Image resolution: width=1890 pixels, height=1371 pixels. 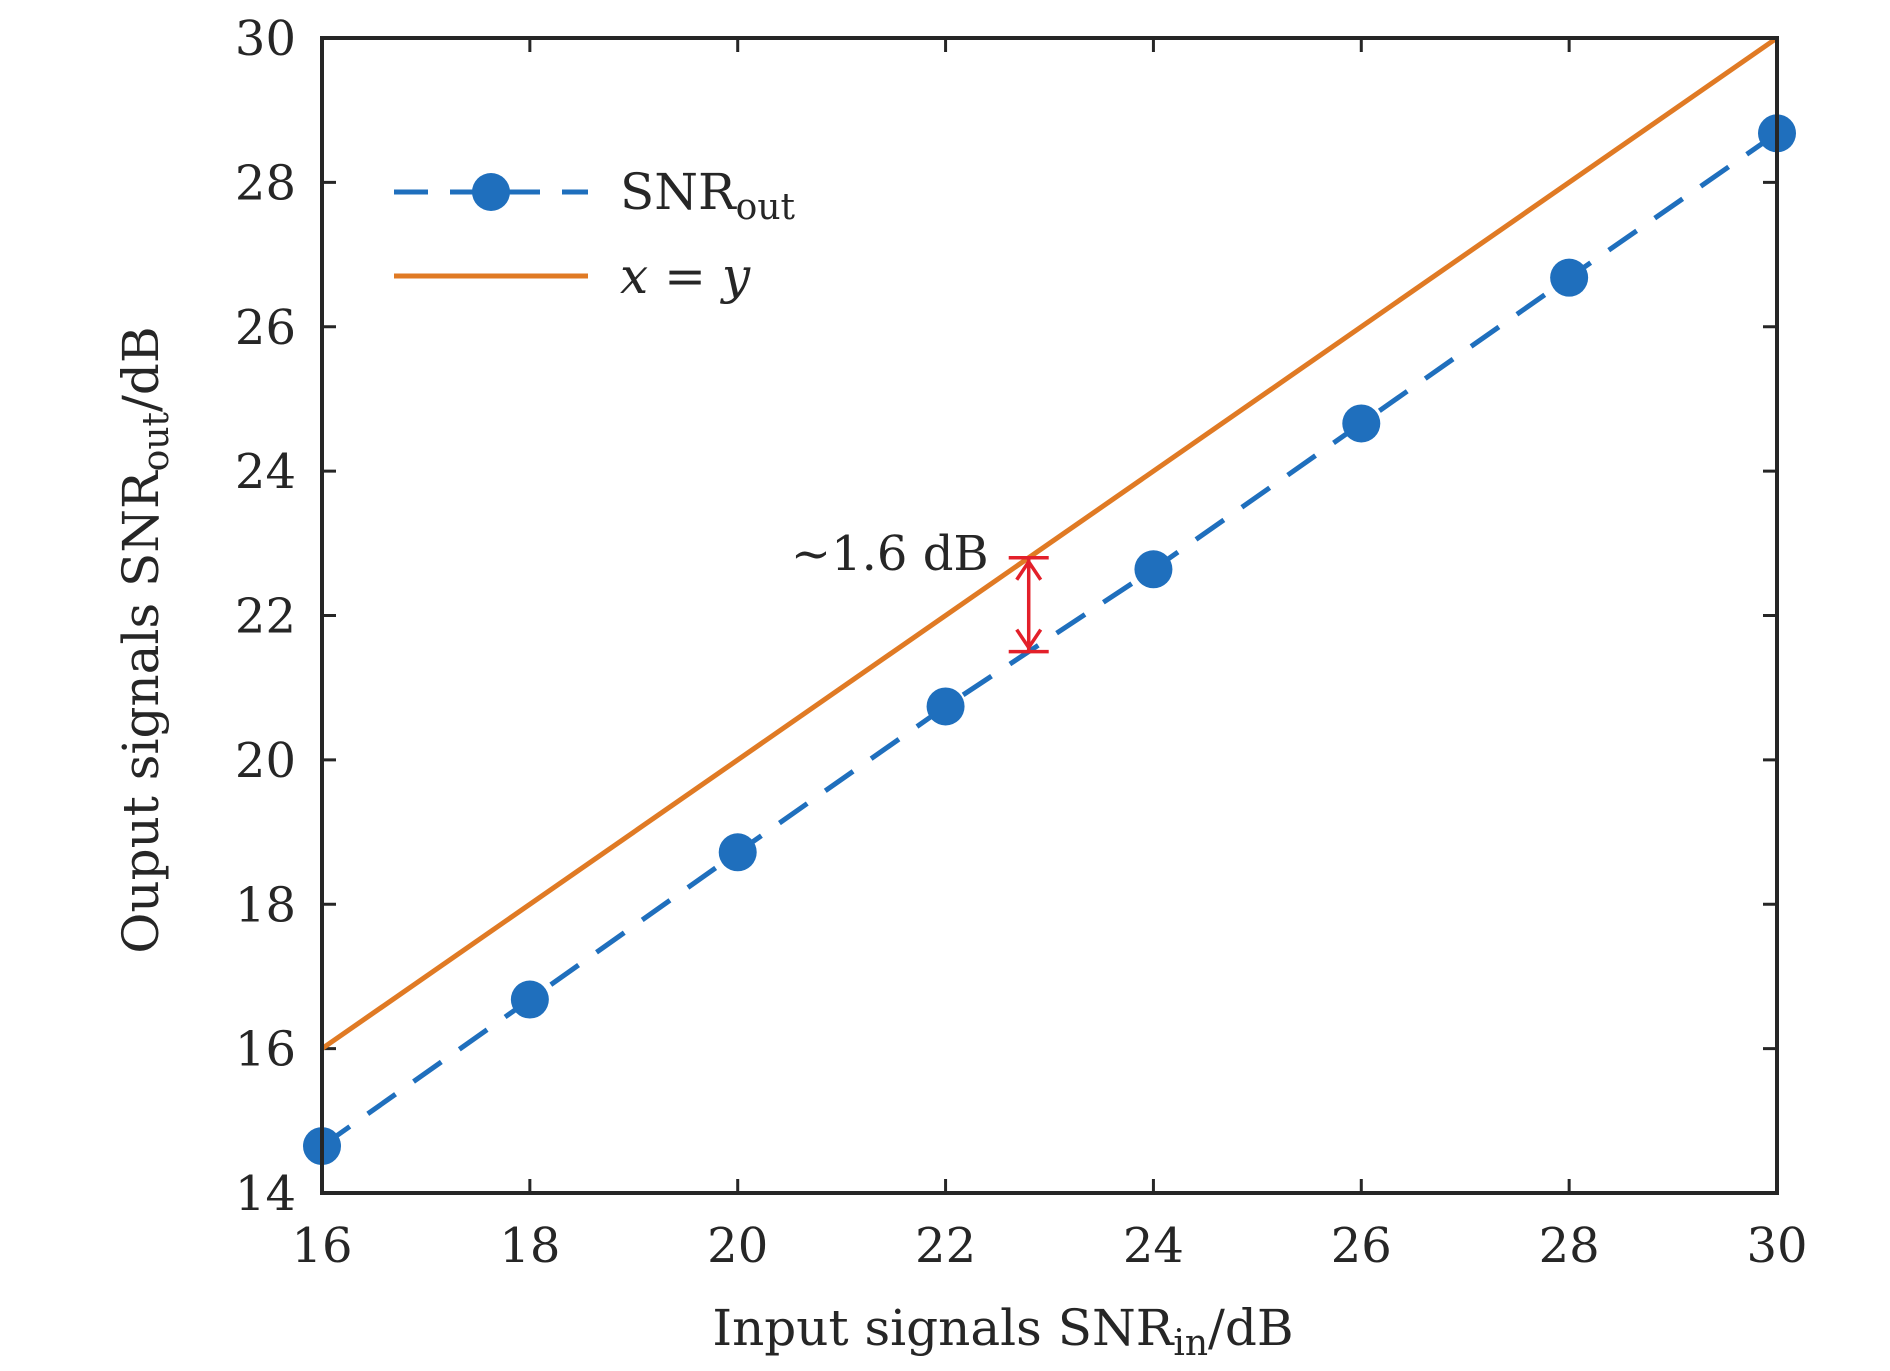 I want to click on annotation-arrowhead-down, so click(x=1029, y=639).